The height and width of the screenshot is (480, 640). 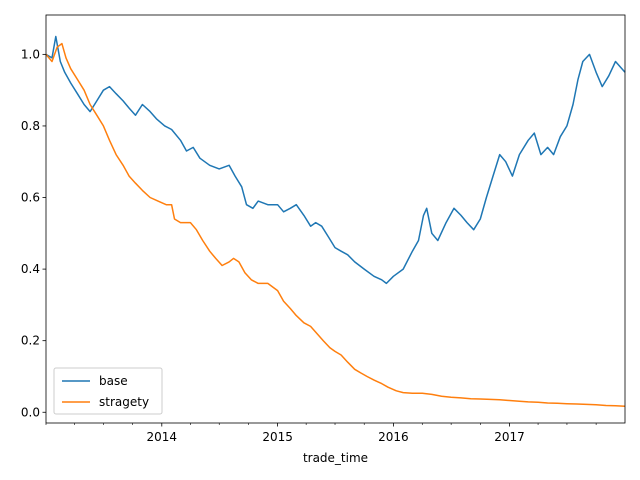 I want to click on y-tick-label: 0.4, so click(x=30, y=269).